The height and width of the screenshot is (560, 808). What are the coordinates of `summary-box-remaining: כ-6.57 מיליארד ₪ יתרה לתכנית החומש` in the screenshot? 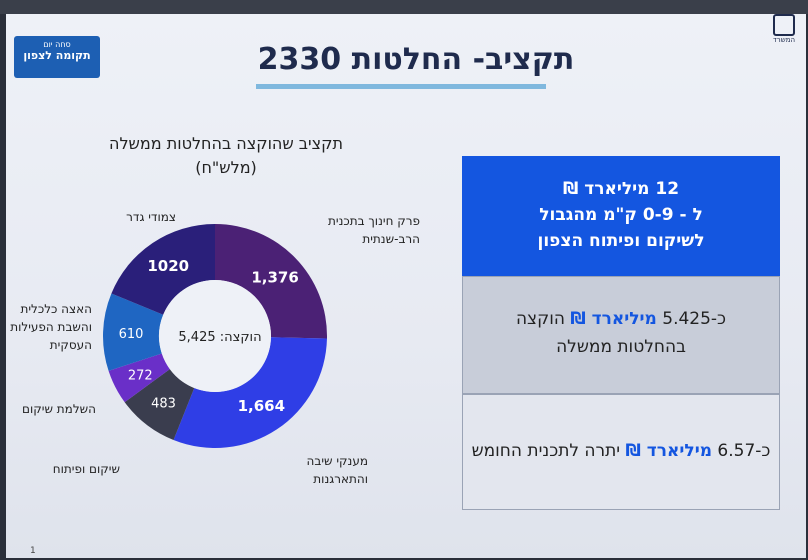 It's located at (621, 452).